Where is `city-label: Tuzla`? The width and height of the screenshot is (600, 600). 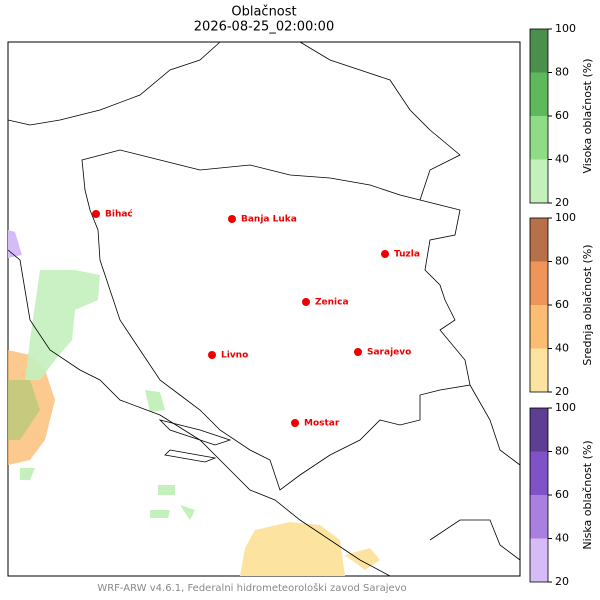
city-label: Tuzla is located at coordinates (407, 255).